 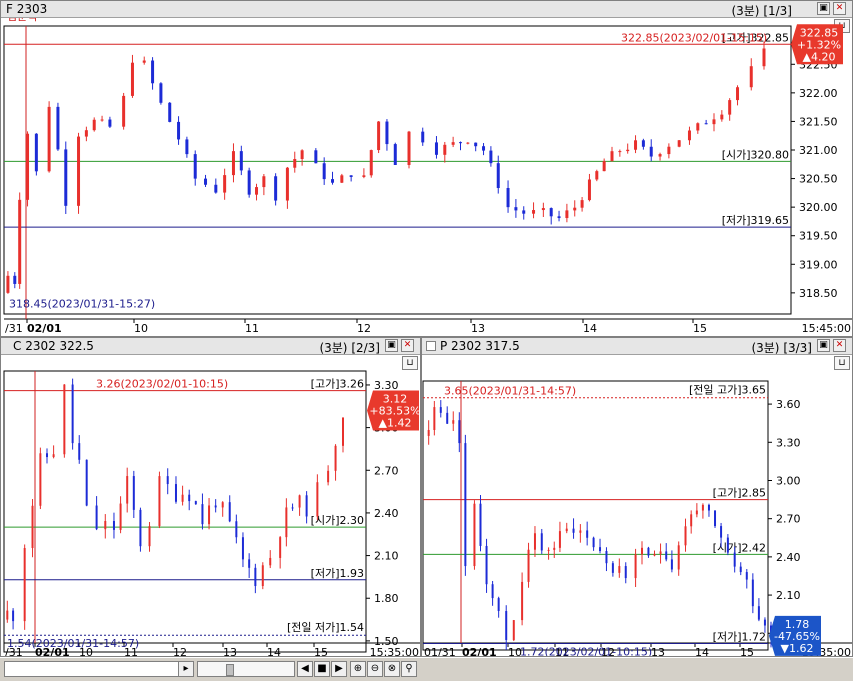 What do you see at coordinates (322, 669) in the screenshot?
I see `stop-icon: ■` at bounding box center [322, 669].